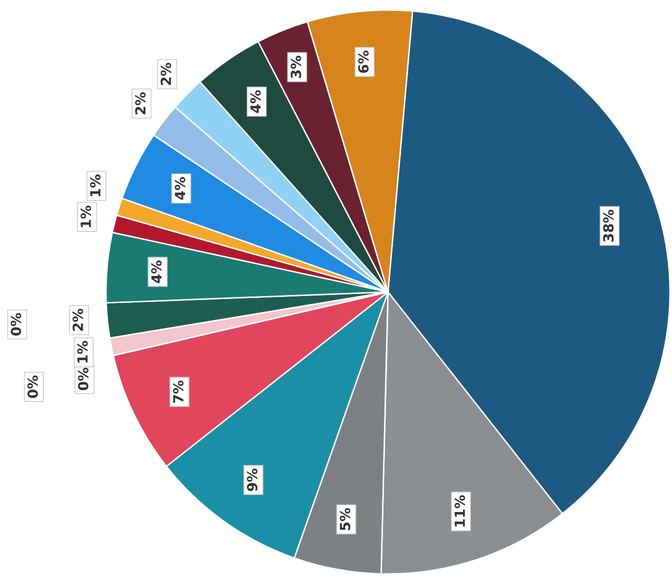 The image size is (672, 584). What do you see at coordinates (460, 510) in the screenshot?
I see `data-label: 11%` at bounding box center [460, 510].